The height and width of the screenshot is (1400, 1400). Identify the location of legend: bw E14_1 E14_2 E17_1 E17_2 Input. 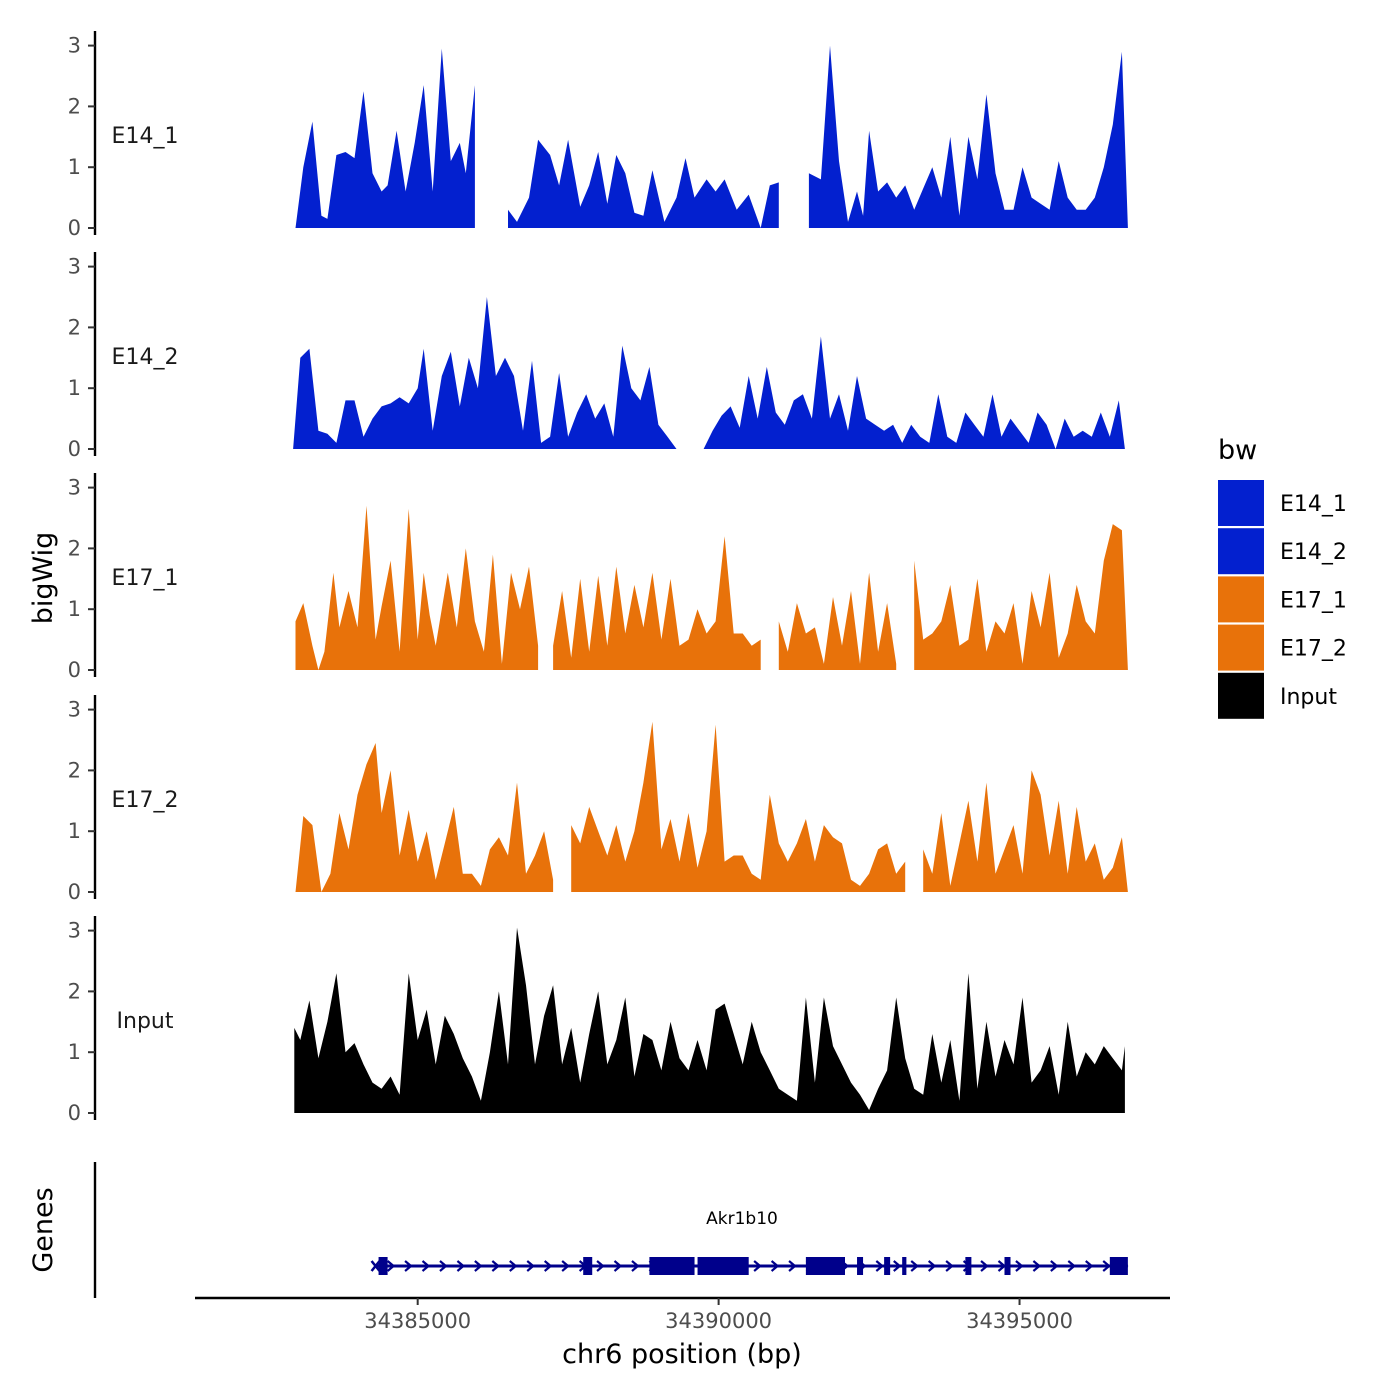
(1282, 577).